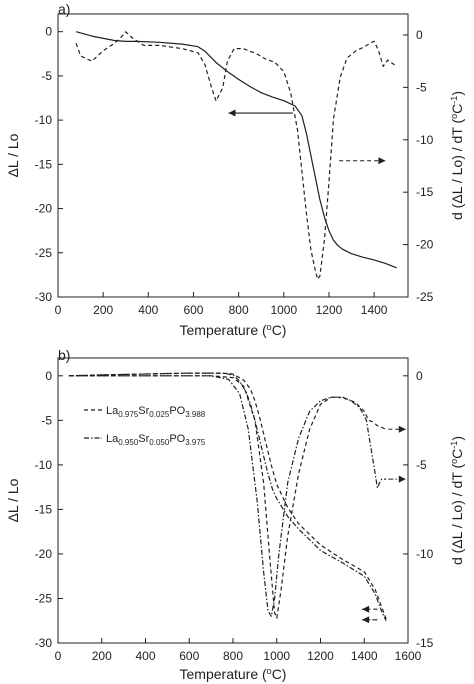 This screenshot has width=474, height=684. I want to click on y2-tick-label: -20, so click(425, 245).